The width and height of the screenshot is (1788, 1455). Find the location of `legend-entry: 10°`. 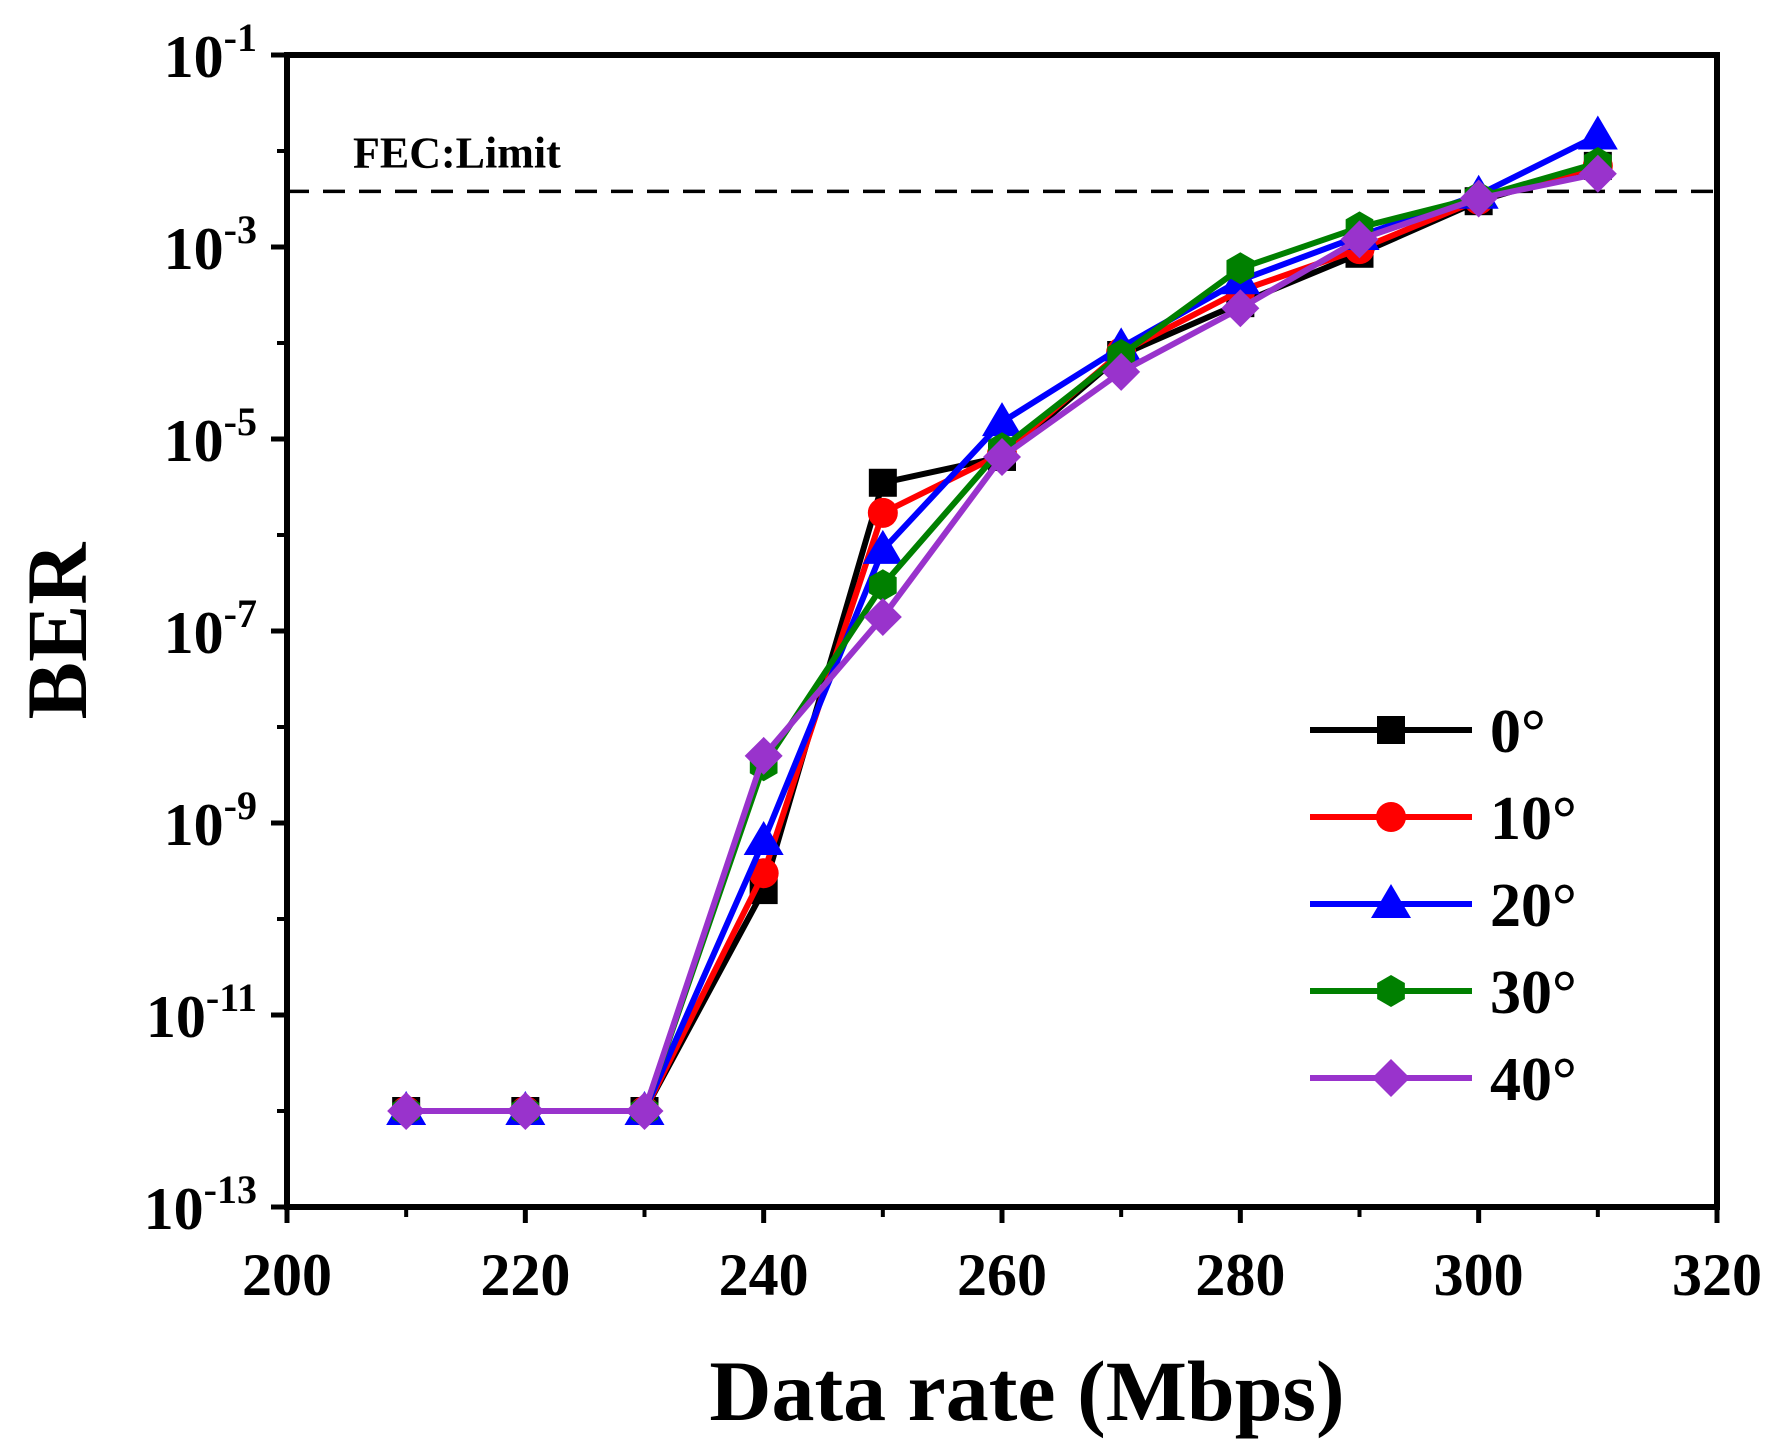

legend-entry: 10° is located at coordinates (1443, 819).